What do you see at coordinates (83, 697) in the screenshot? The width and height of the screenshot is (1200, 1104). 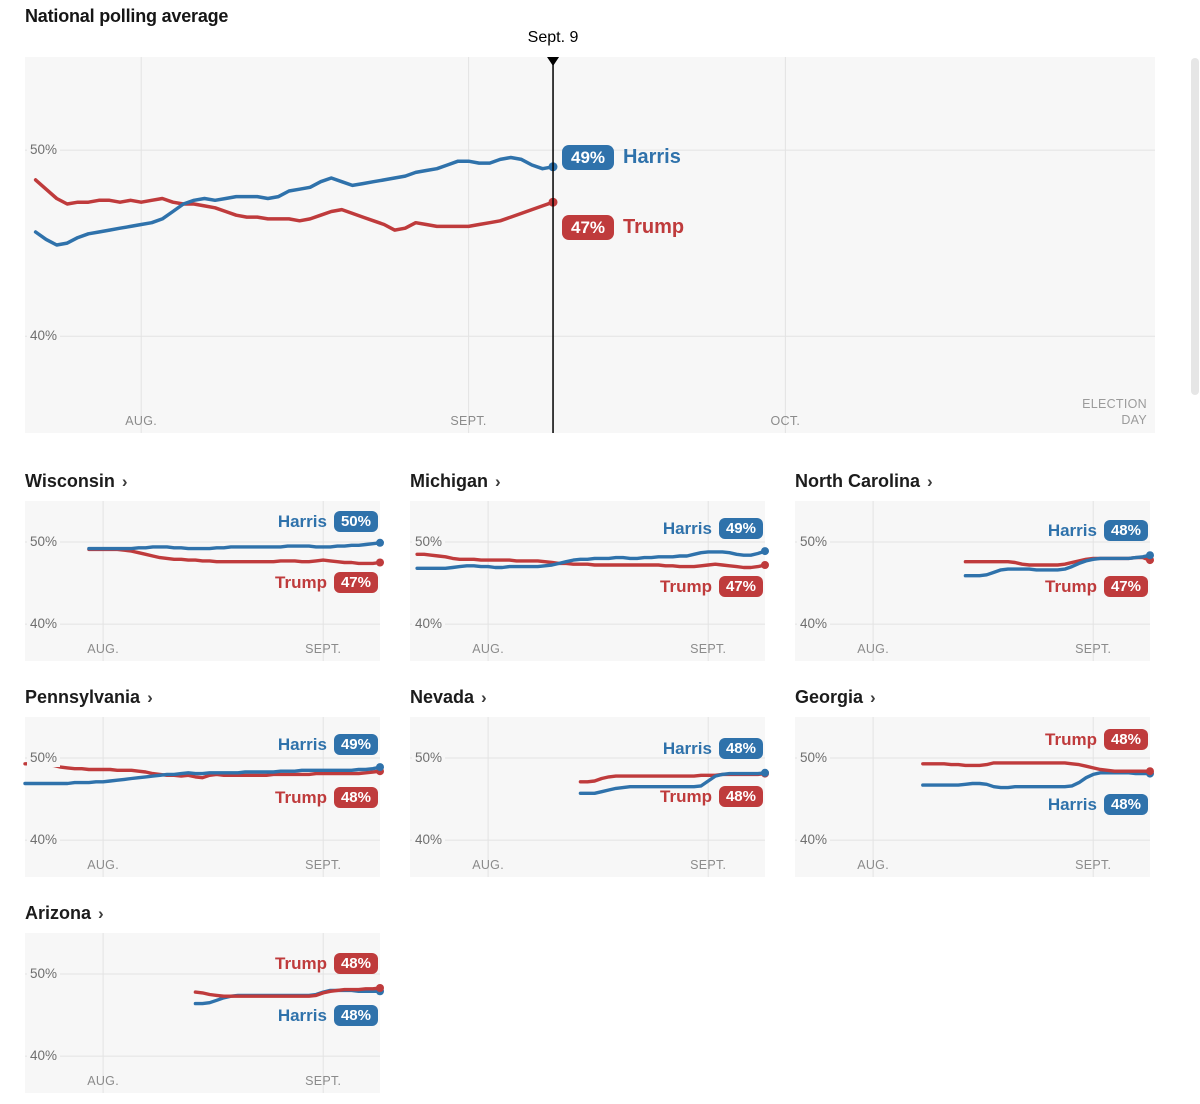 I see `state-title-text: Pennsylvania` at bounding box center [83, 697].